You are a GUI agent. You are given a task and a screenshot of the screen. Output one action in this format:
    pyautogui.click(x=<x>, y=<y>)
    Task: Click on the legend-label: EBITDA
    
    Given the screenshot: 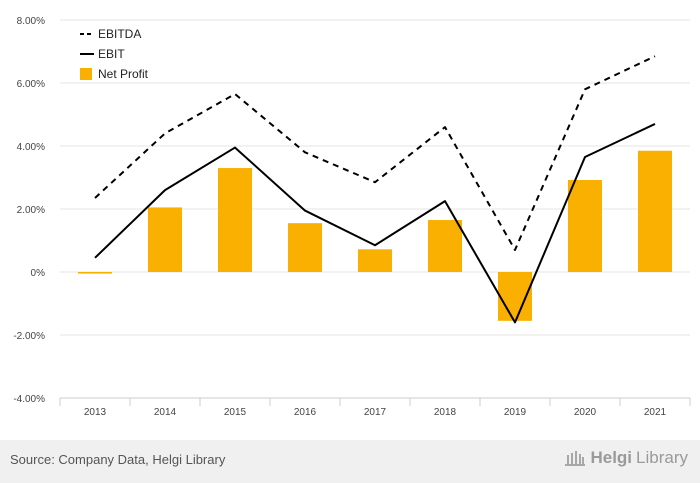 What is the action you would take?
    pyautogui.click(x=119, y=34)
    